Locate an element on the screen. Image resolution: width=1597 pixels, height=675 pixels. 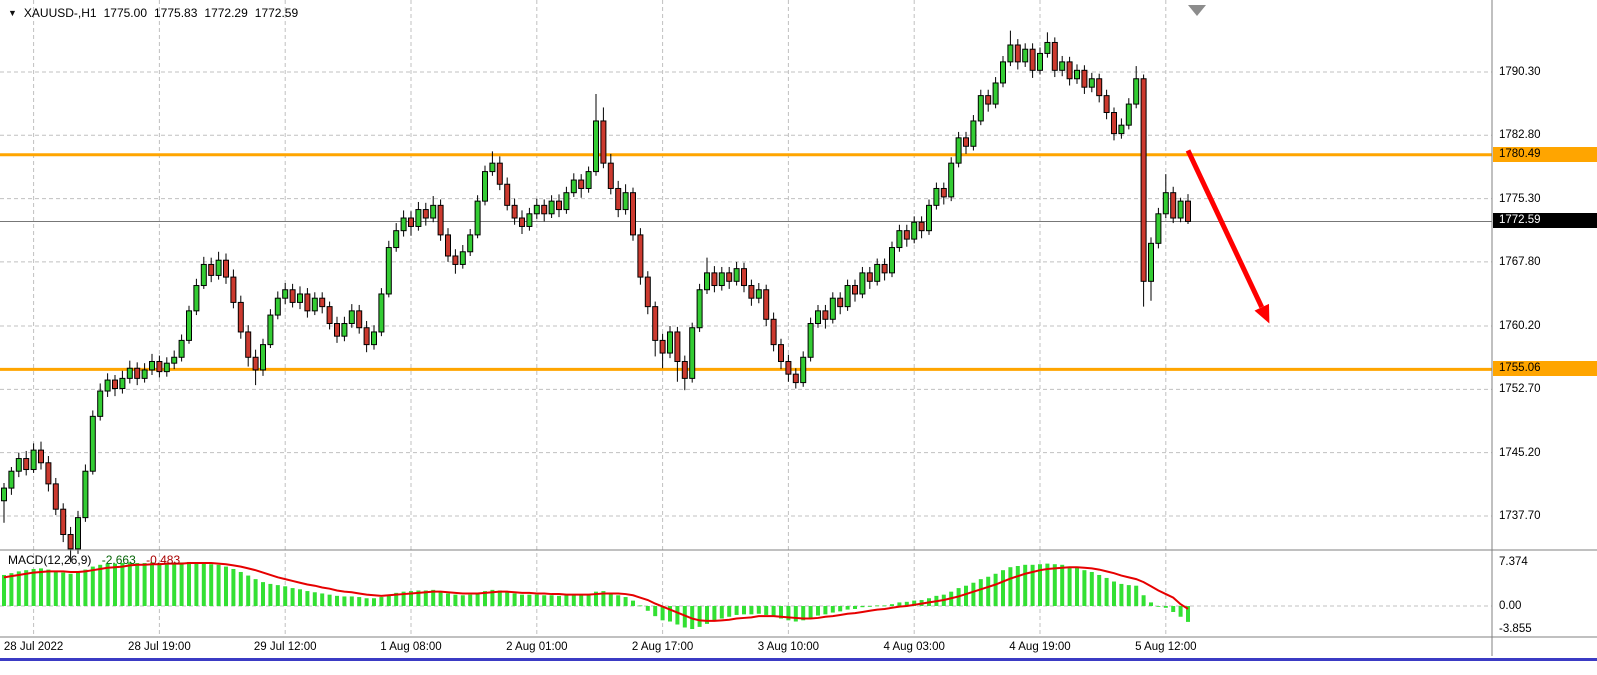
trend-arrow is located at coordinates (1227, 236).